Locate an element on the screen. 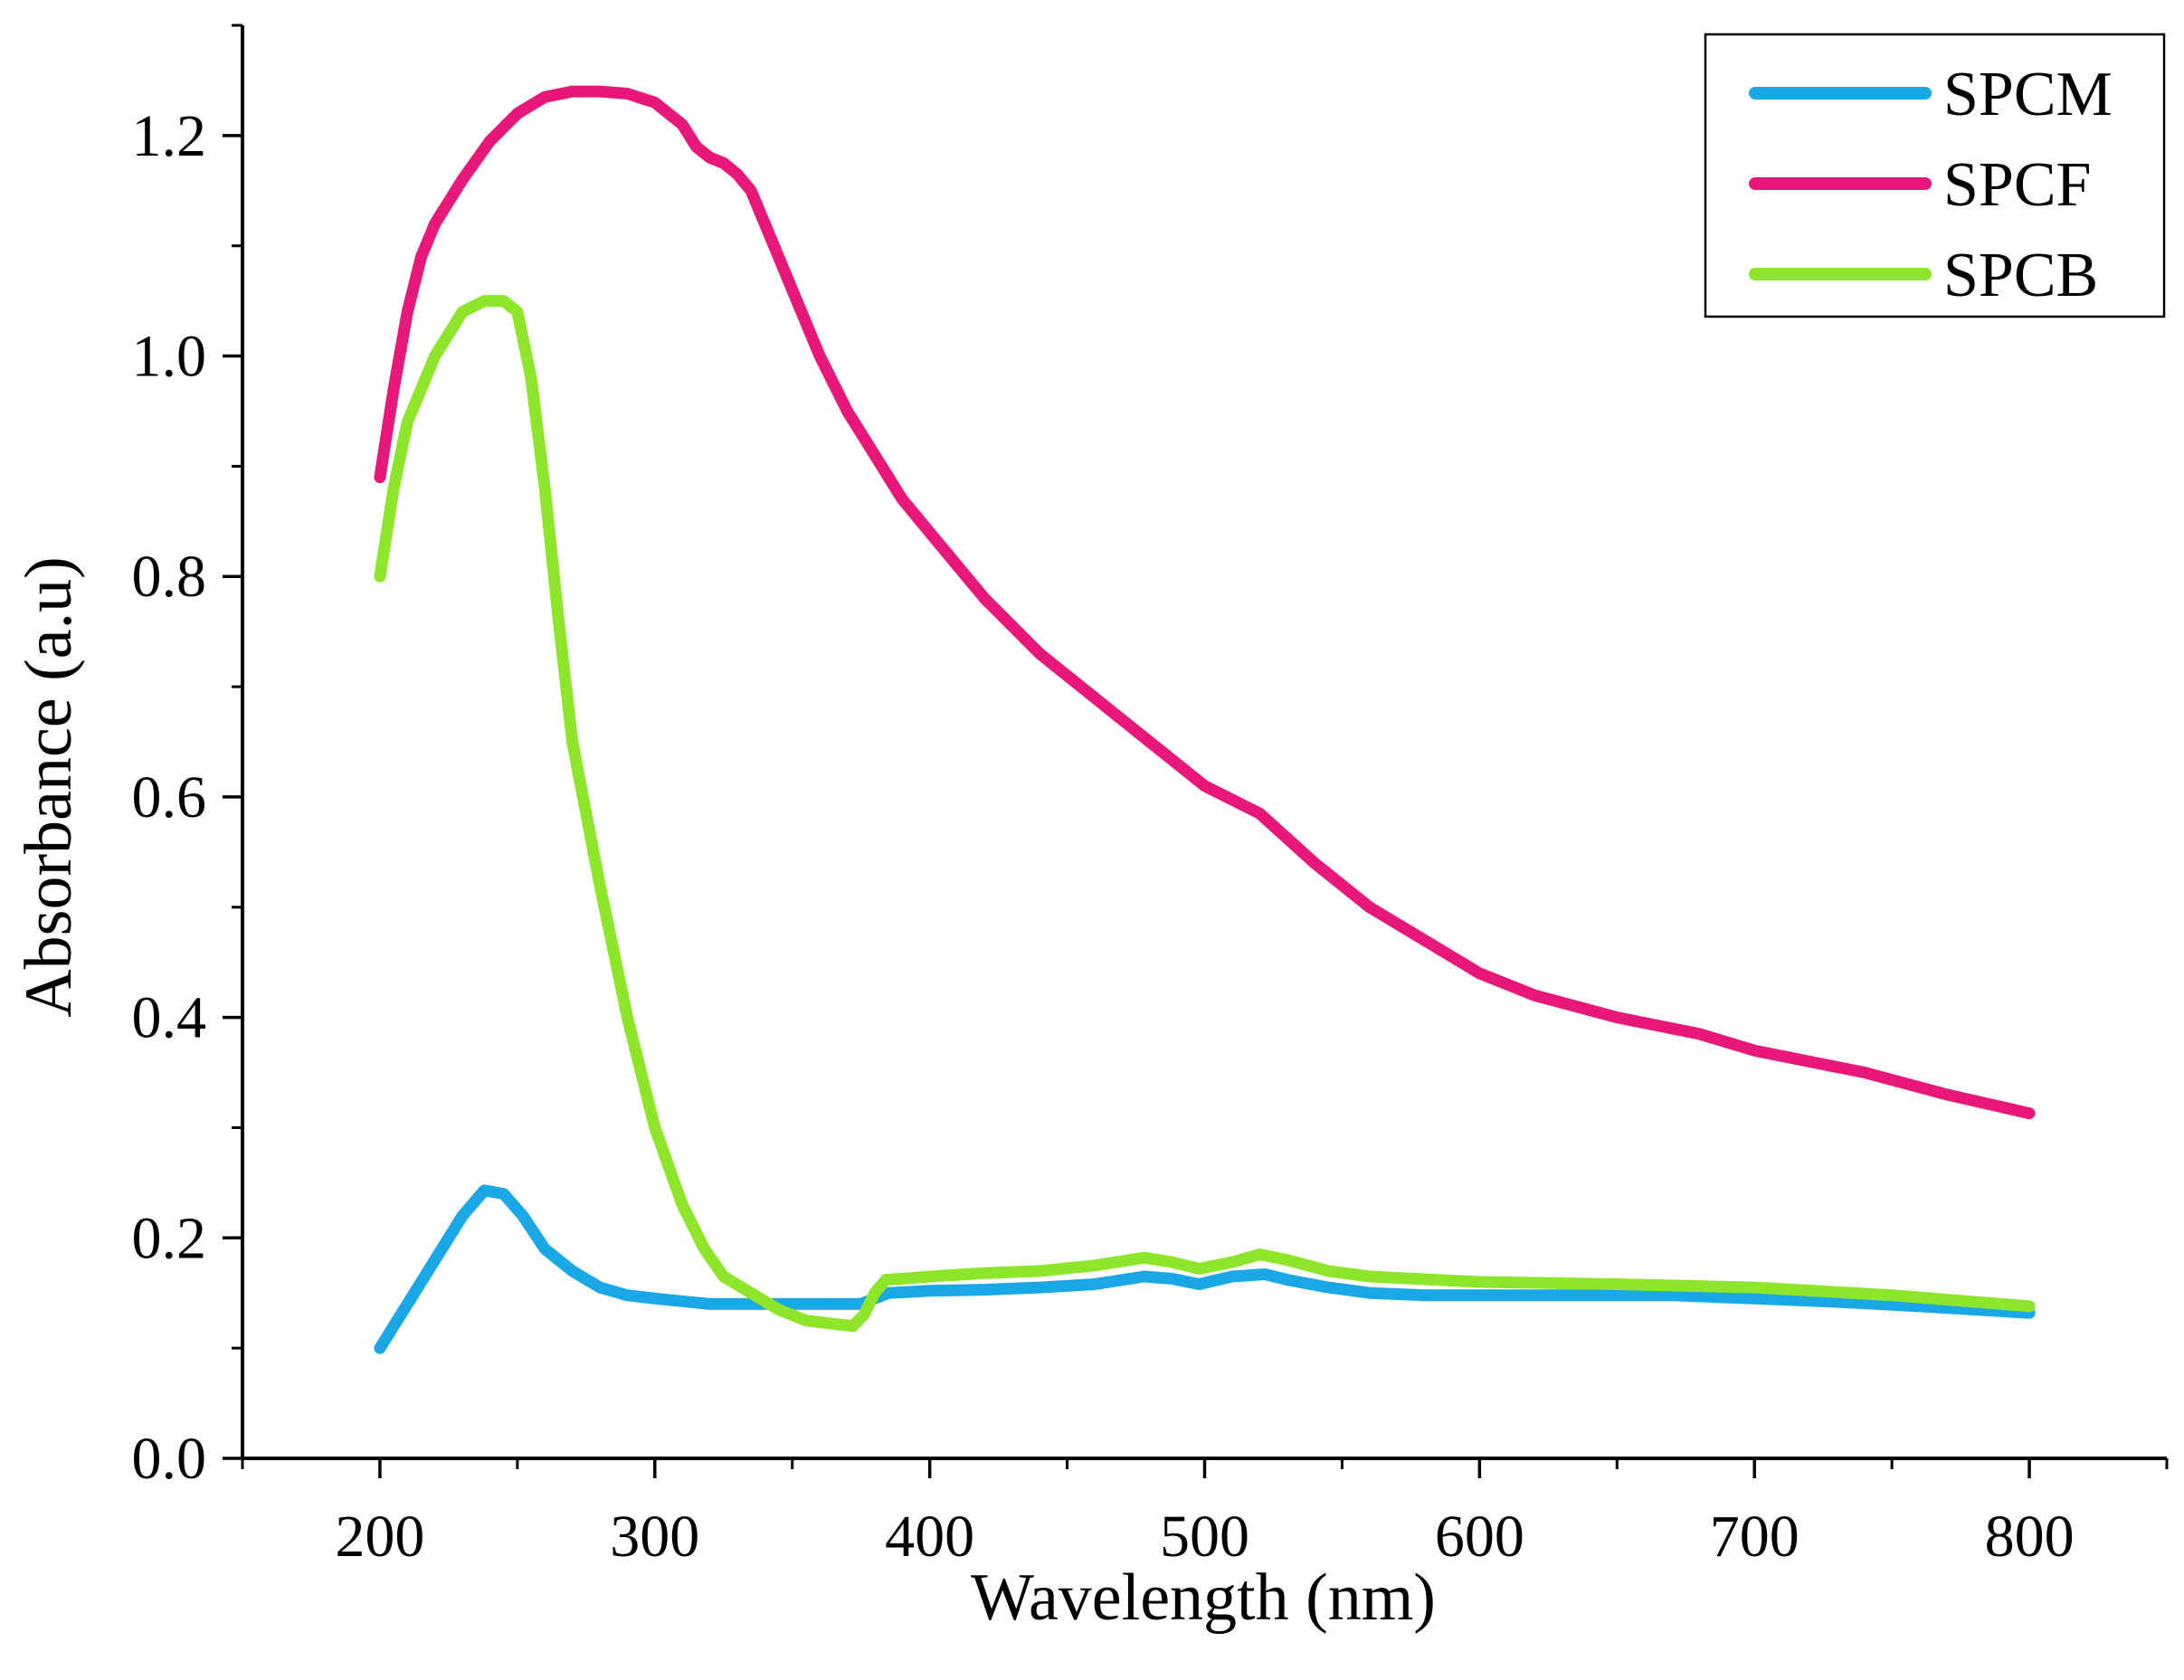 The height and width of the screenshot is (1680, 2184). x-tick-label: 300 is located at coordinates (654, 1537).